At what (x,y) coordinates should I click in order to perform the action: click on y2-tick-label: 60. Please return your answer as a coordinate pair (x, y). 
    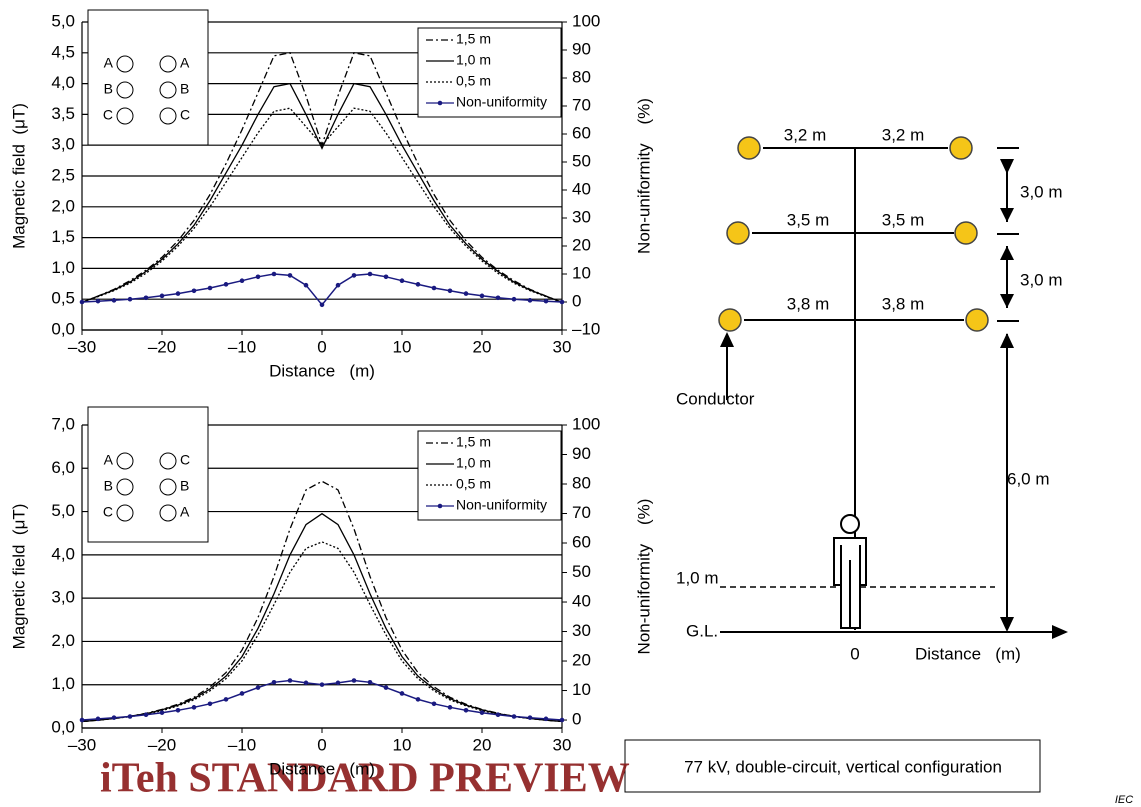
    Looking at the image, I should click on (581, 541).